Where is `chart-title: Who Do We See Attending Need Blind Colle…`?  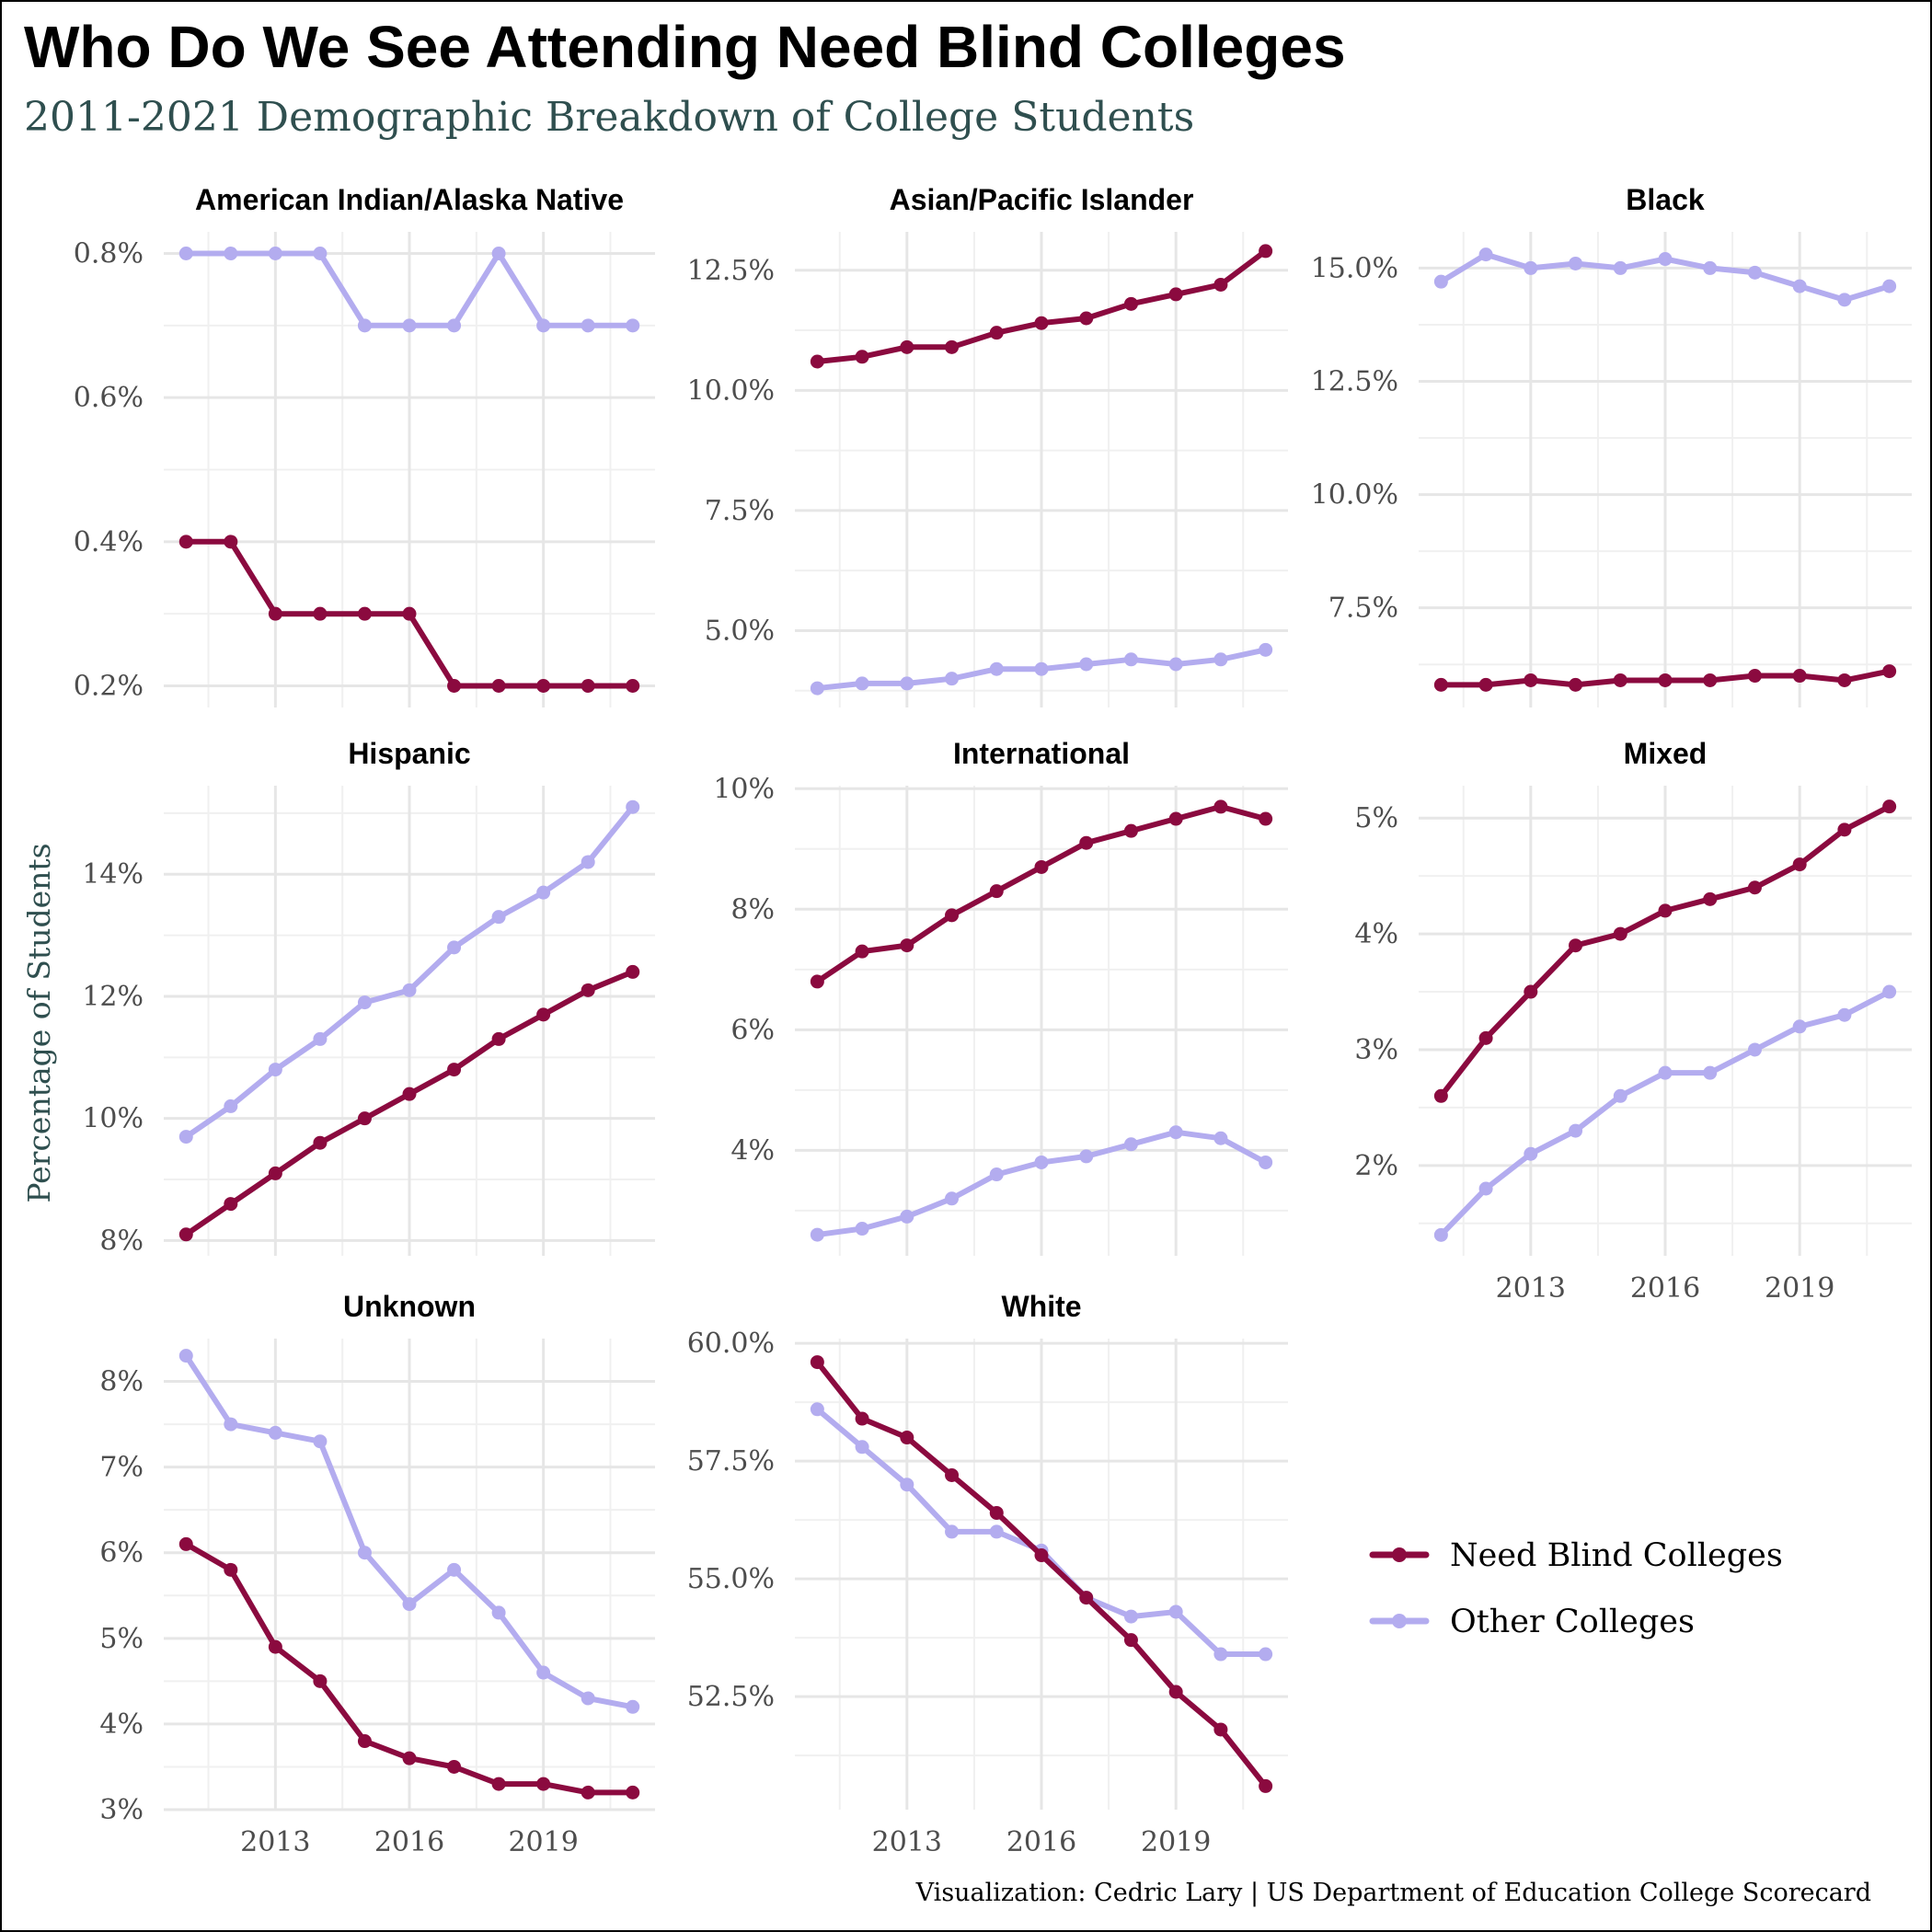 chart-title: Who Do We See Attending Need Blind Colle… is located at coordinates (685, 47).